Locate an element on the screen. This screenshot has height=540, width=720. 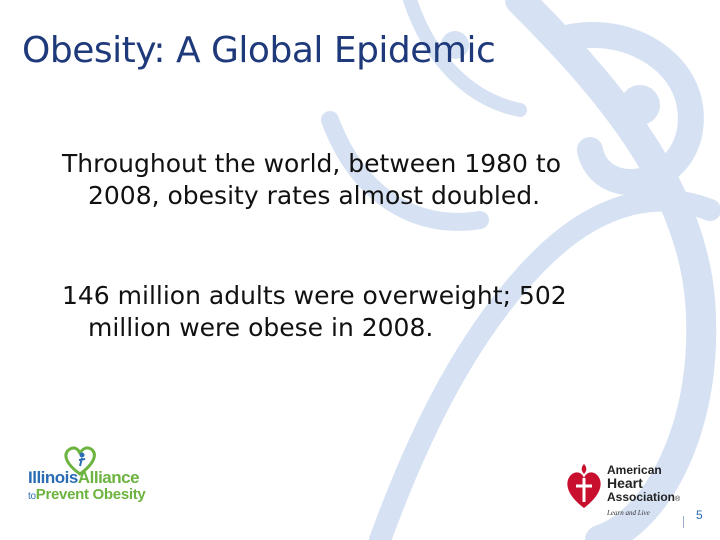
bullet-1-line-1: Throughout the world, between 1980 to is located at coordinates (312, 163).